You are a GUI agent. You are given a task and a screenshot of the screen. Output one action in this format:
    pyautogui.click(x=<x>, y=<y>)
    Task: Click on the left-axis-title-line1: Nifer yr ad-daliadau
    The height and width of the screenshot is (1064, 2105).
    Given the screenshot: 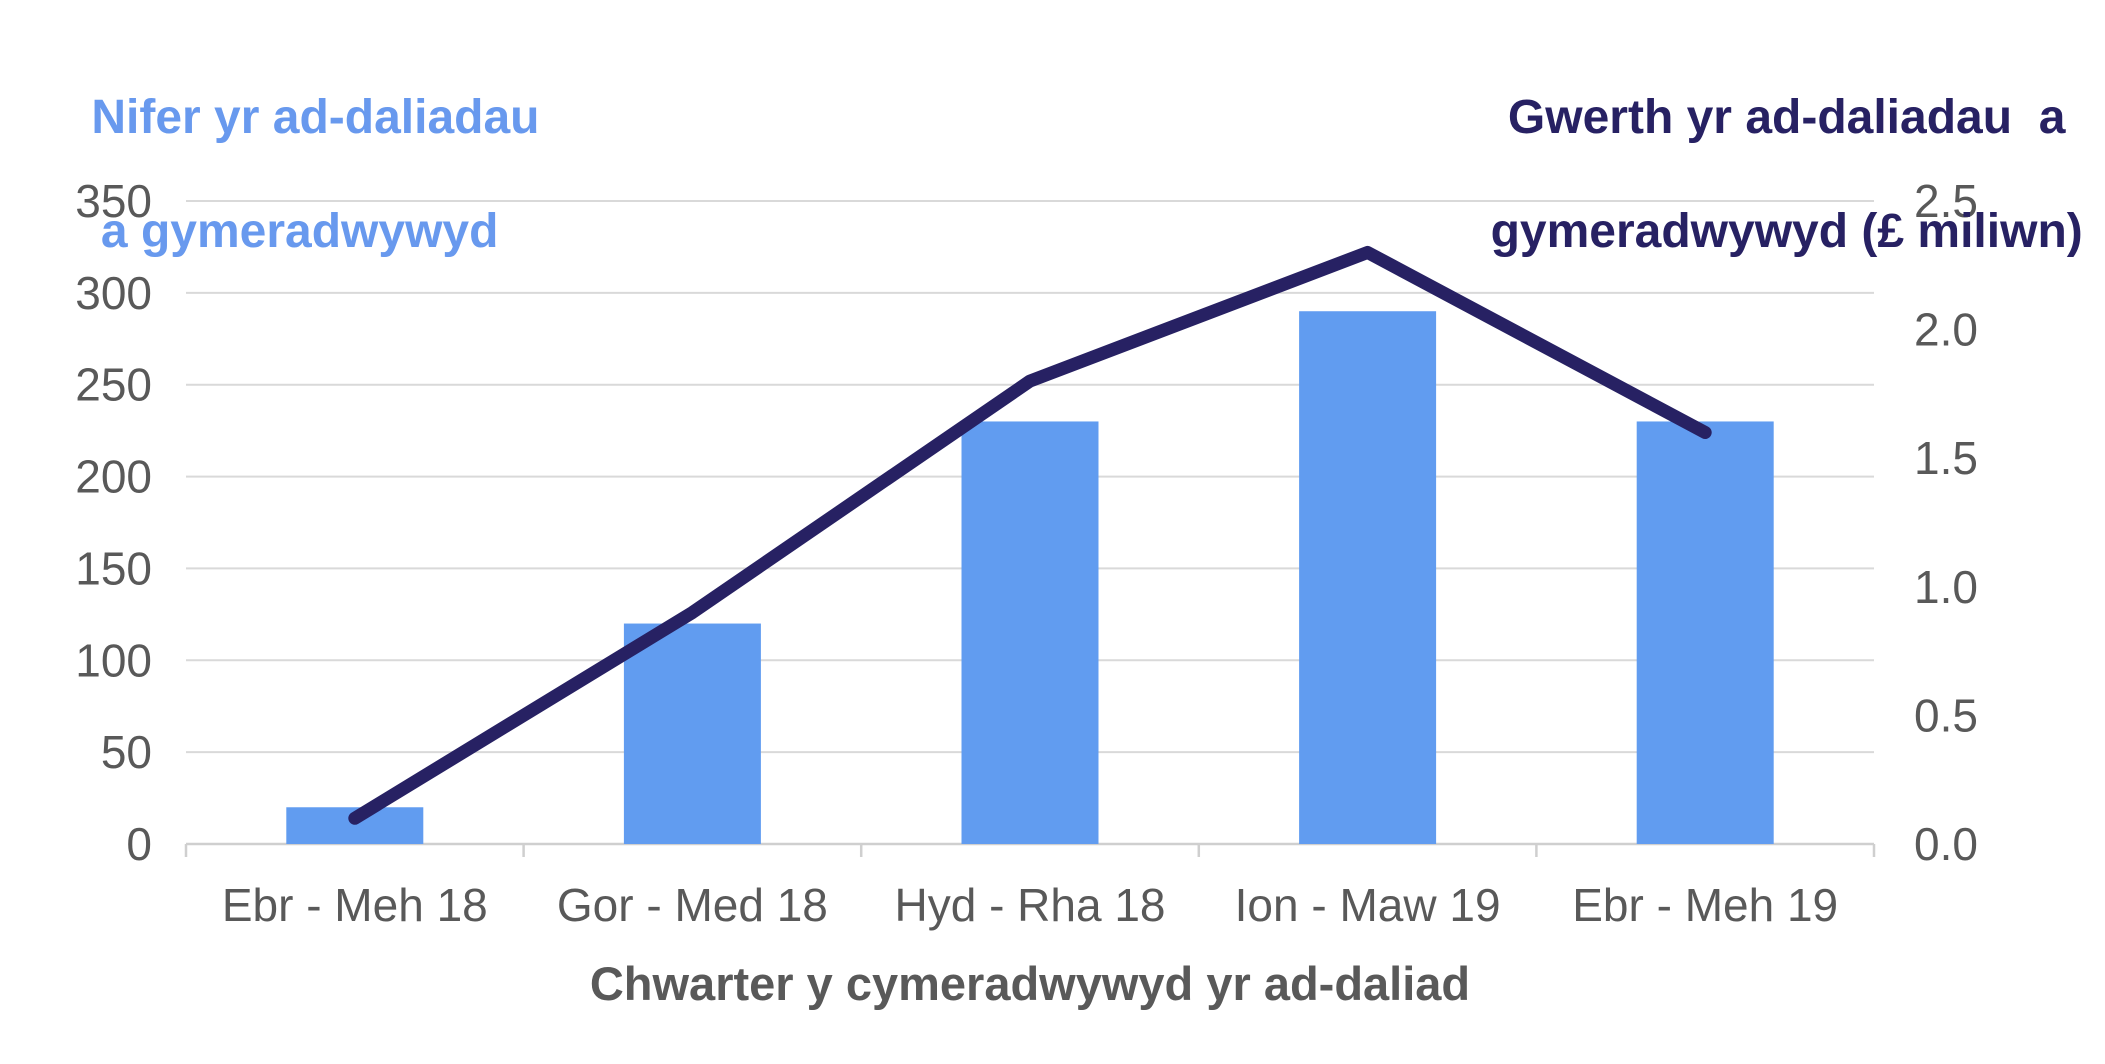 What is the action you would take?
    pyautogui.click(x=315, y=117)
    